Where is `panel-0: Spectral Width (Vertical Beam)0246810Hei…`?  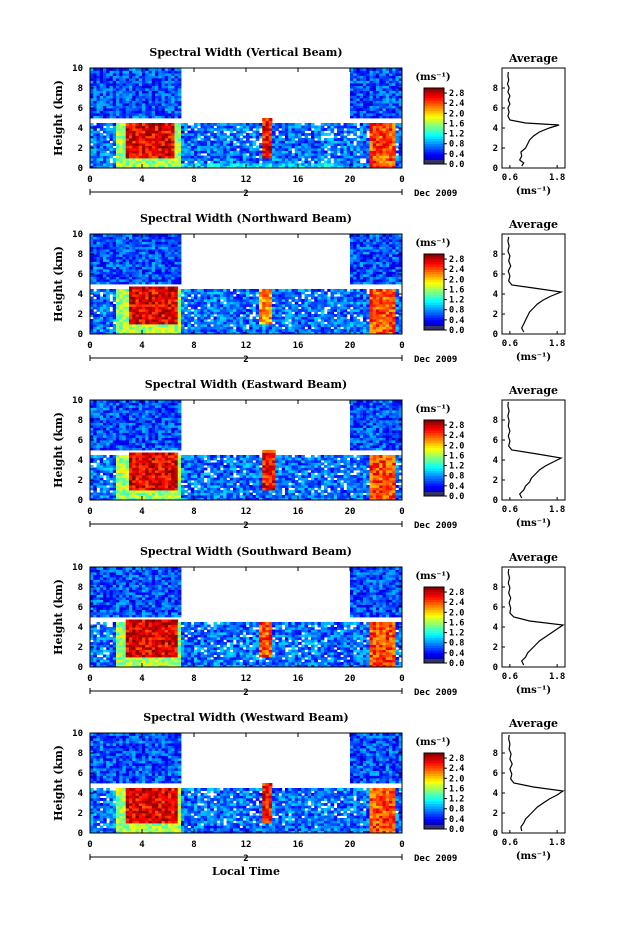 panel-0: Spectral Width (Vertical Beam)0246810Hei… is located at coordinates (309, 122).